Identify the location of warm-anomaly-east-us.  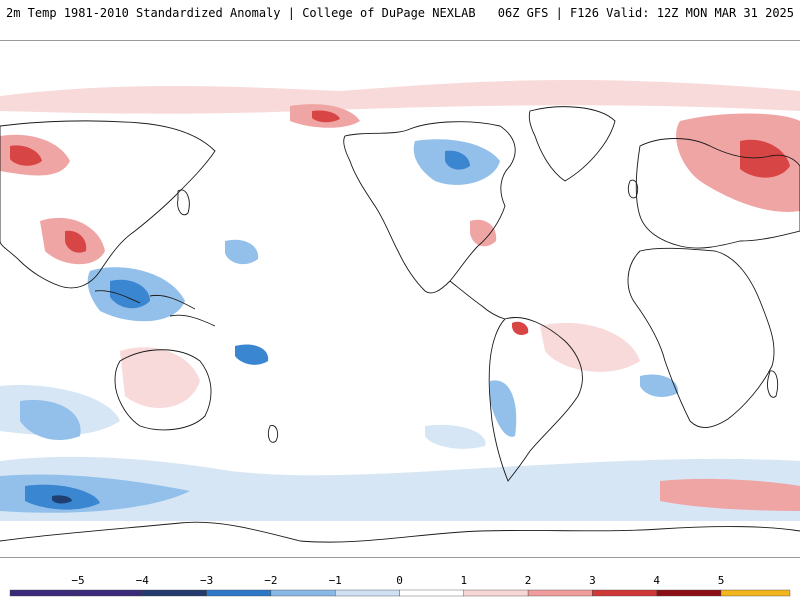
(483, 233).